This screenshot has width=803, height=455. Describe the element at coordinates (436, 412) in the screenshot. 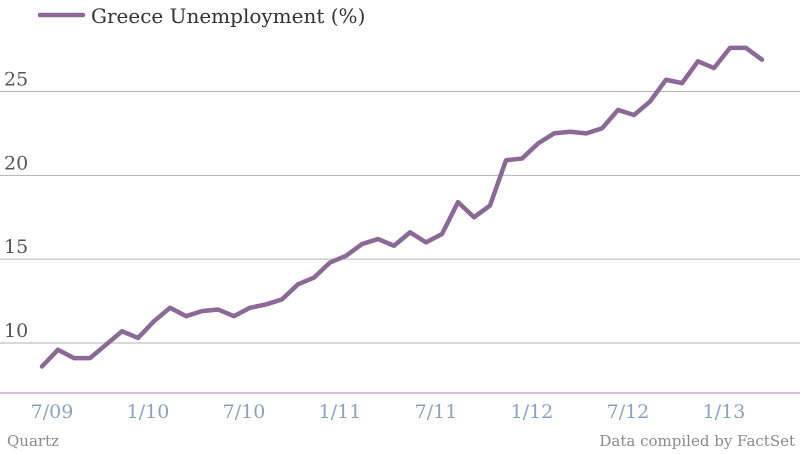

I see `x-tick-label: 7/11` at that location.